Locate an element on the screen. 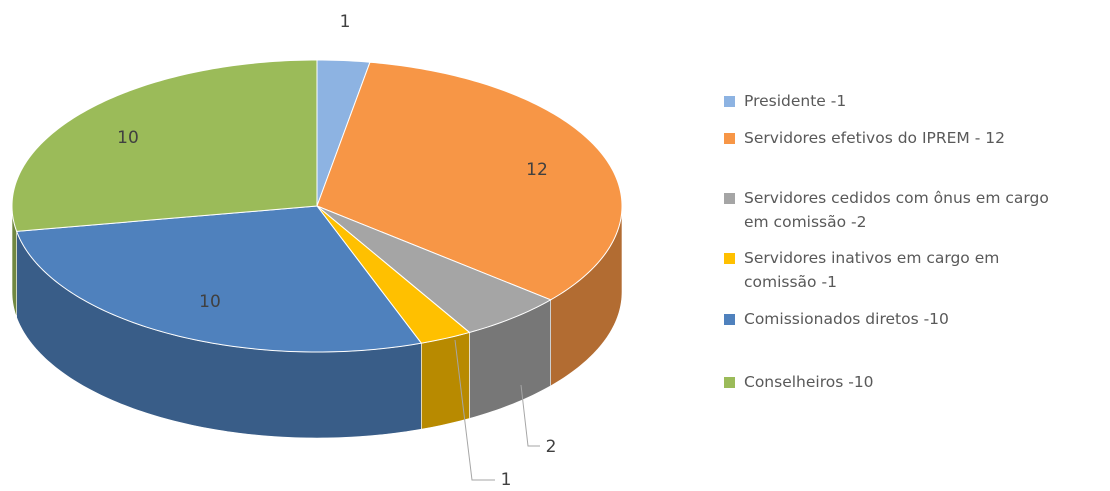 The width and height of the screenshot is (1110, 491). legend-item: Comissionados diretos -10 is located at coordinates (894, 319).